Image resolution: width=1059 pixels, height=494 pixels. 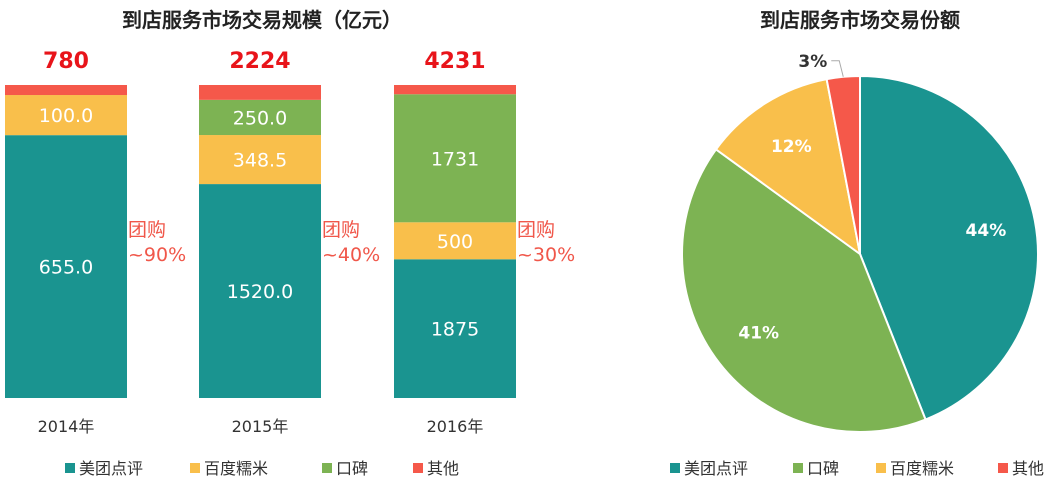 I want to click on x-tick-label: 2016年, so click(x=455, y=426).